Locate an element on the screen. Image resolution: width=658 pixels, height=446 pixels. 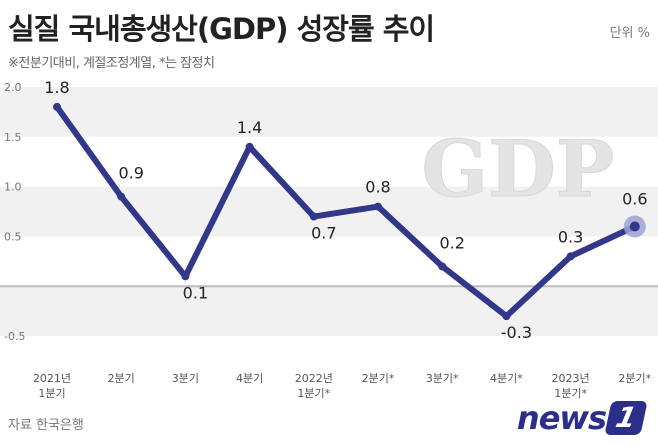
data-label: 1.4 is located at coordinates (249, 127).